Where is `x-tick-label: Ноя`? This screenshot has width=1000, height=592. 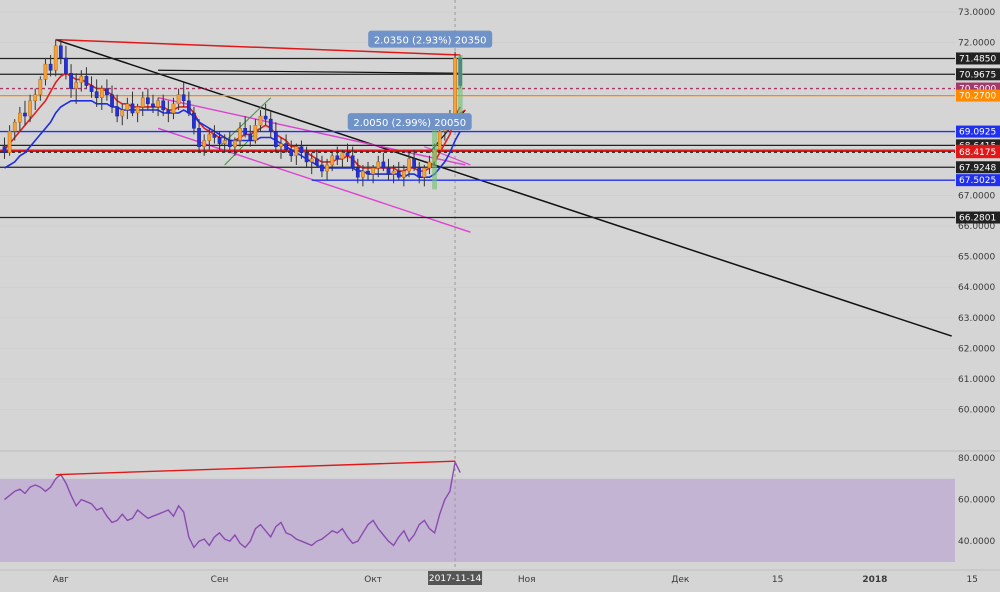 x-tick-label: Ноя is located at coordinates (527, 580).